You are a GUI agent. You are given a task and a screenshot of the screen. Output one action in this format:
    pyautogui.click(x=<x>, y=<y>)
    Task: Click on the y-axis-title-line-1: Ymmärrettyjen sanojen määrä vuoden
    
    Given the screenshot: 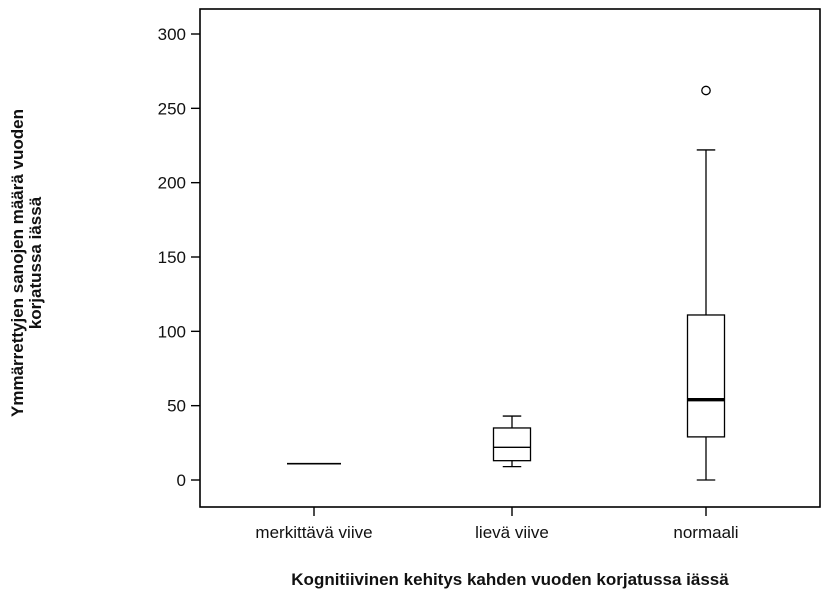 What is the action you would take?
    pyautogui.click(x=17, y=263)
    